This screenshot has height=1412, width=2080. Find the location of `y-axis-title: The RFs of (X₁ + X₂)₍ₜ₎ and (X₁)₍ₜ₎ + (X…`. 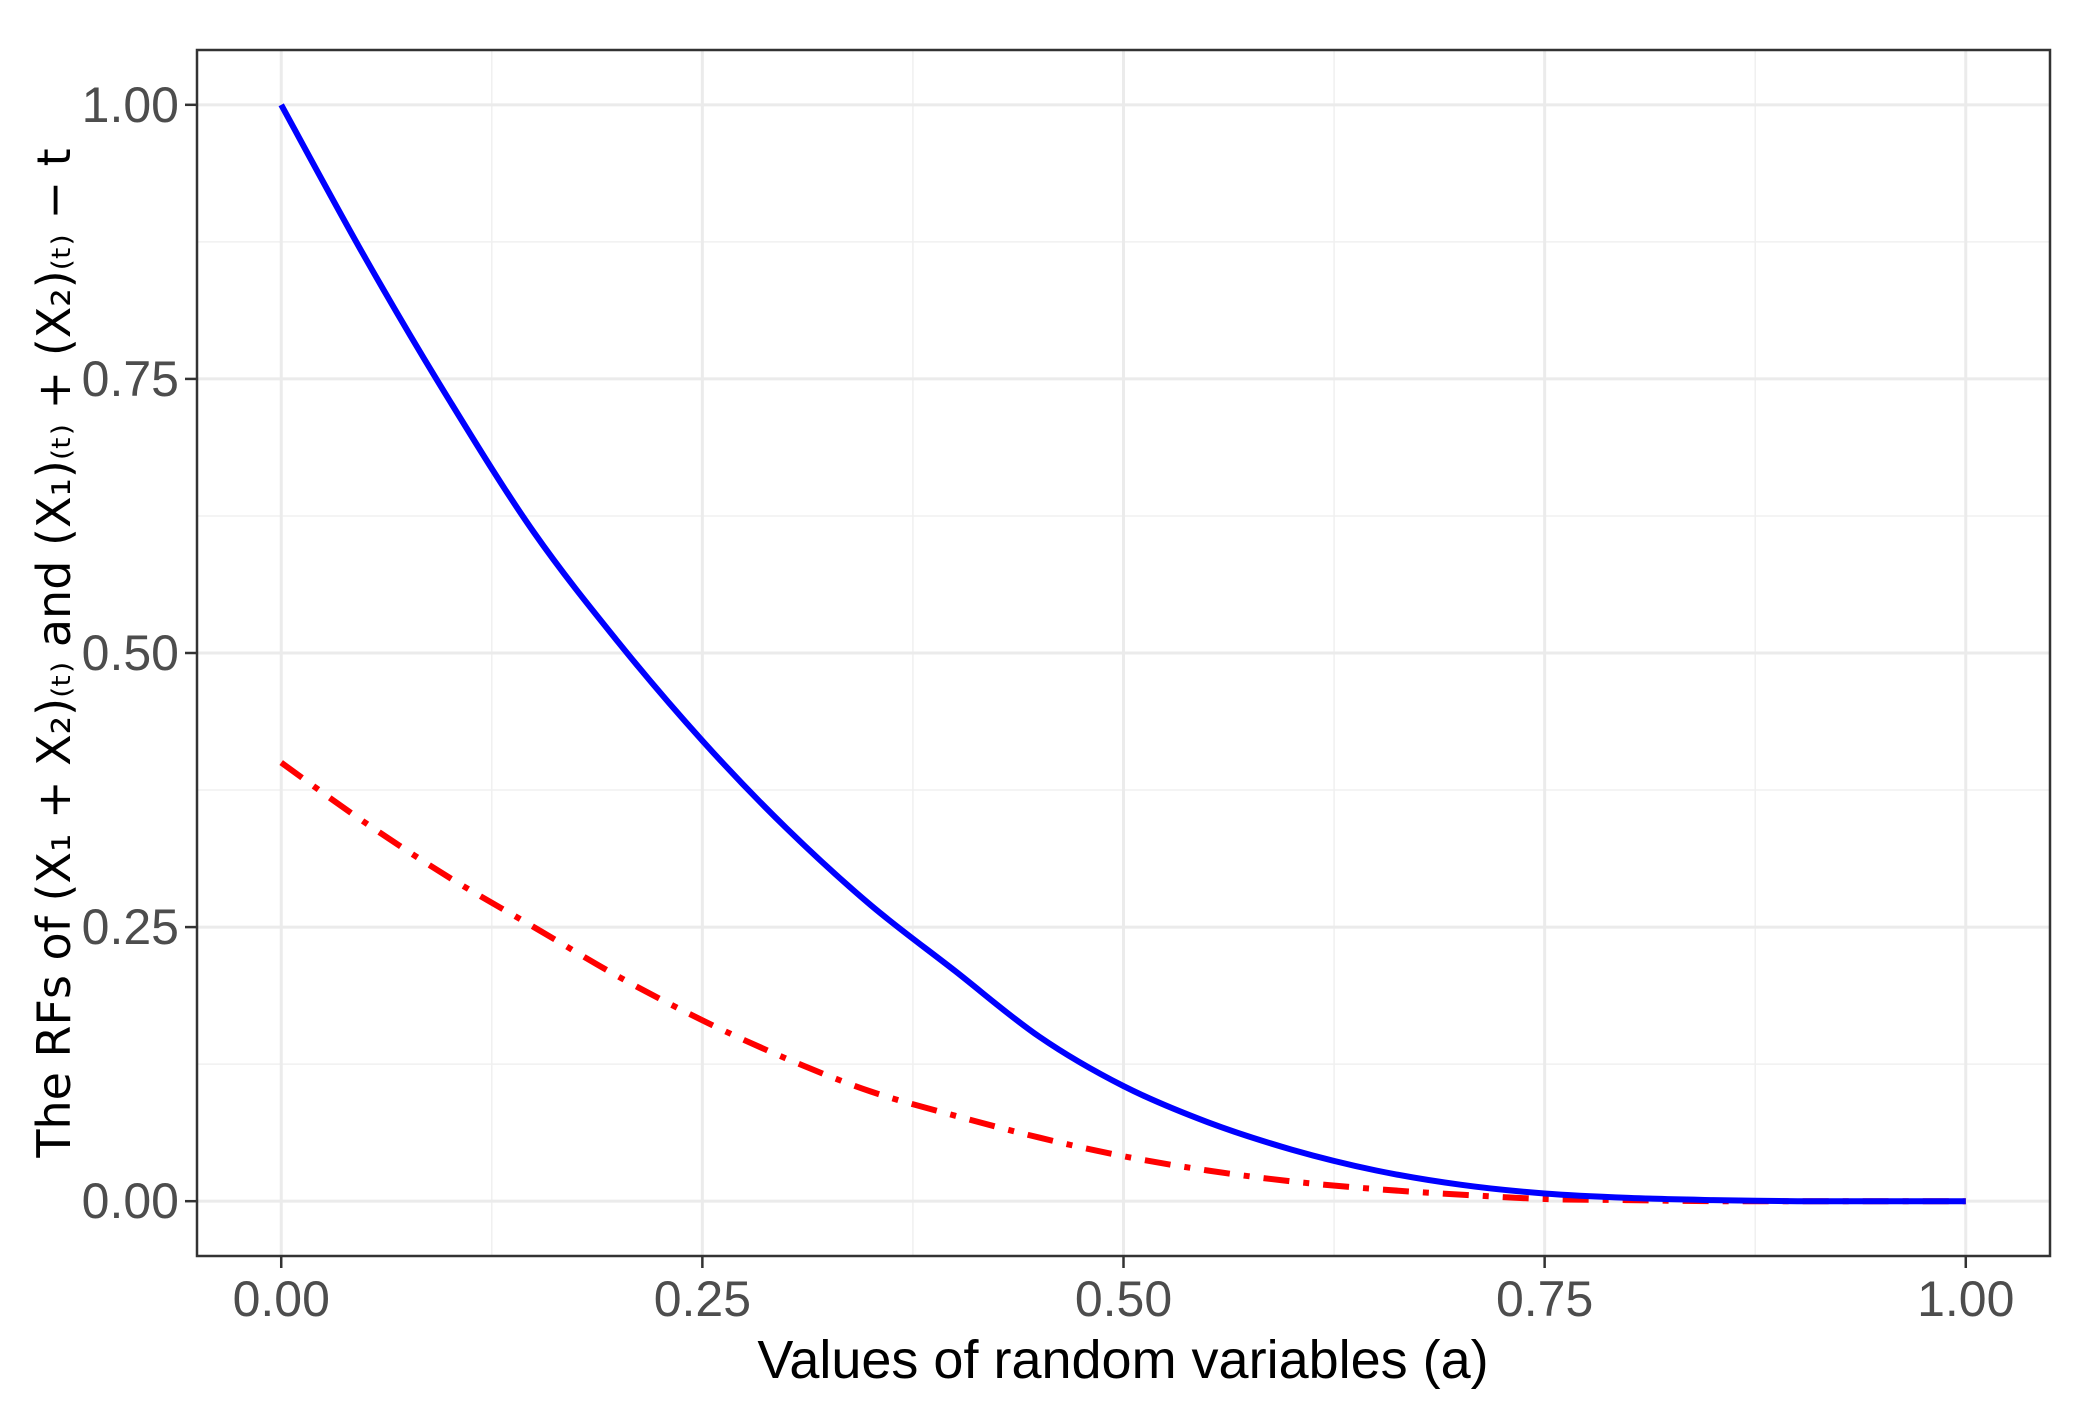

y-axis-title: The RFs of (X₁ + X₂)₍ₜ₎ and (X₁)₍ₜ₎ + (X… is located at coordinates (54, 653).